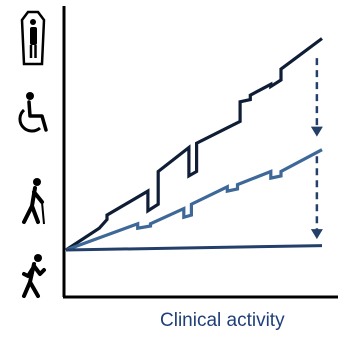  I want to click on coffin-person-icon, so click(33, 38).